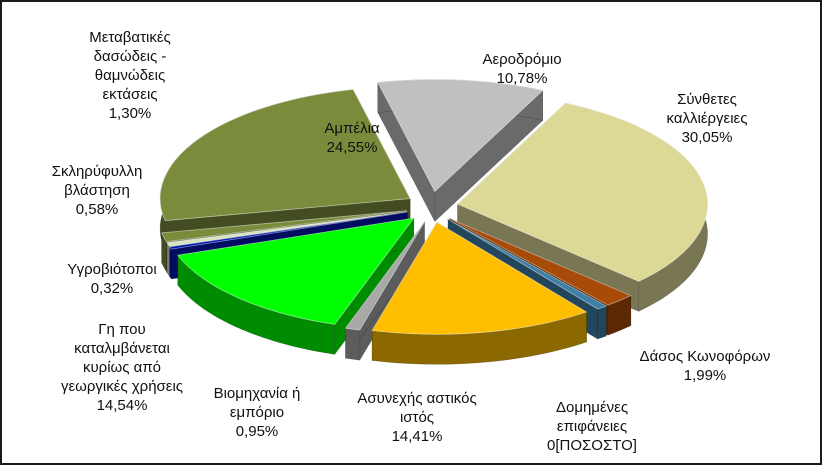 The width and height of the screenshot is (822, 465). Describe the element at coordinates (352, 138) in the screenshot. I see `label-ampelia: Αμπέλια 24,55%` at that location.